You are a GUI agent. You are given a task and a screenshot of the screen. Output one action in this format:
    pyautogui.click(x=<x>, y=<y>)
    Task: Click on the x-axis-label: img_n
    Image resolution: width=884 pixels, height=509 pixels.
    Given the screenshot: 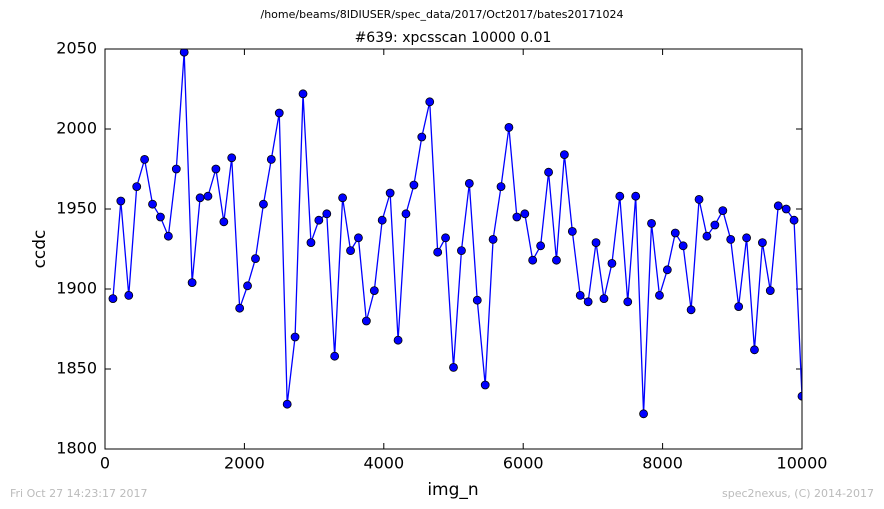 What is the action you would take?
    pyautogui.click(x=452, y=490)
    